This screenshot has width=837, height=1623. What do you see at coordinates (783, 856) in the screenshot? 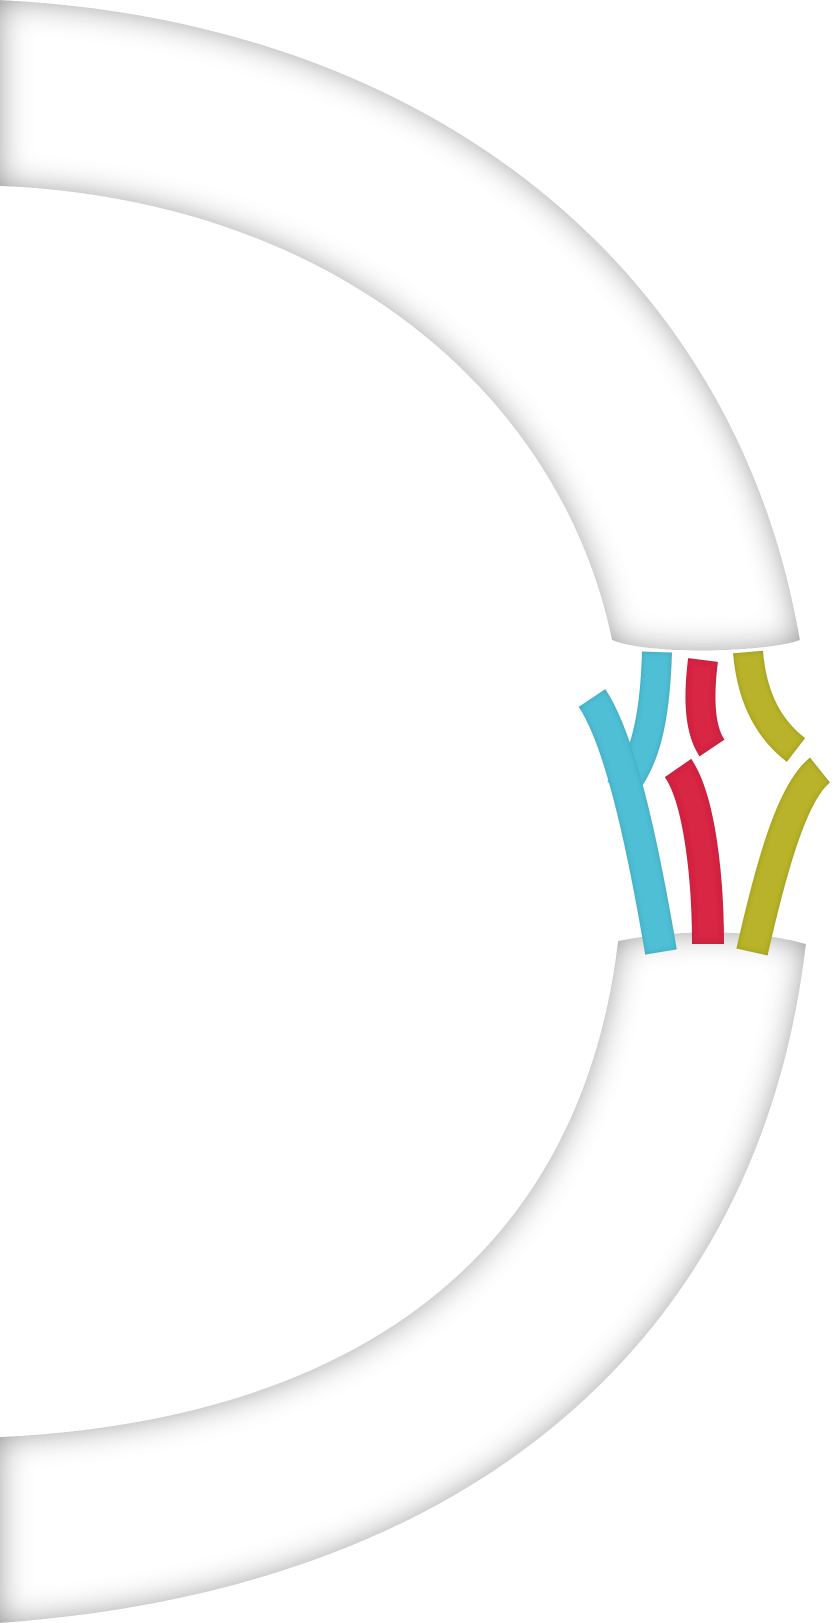
I see `yellow-wire-lower` at bounding box center [783, 856].